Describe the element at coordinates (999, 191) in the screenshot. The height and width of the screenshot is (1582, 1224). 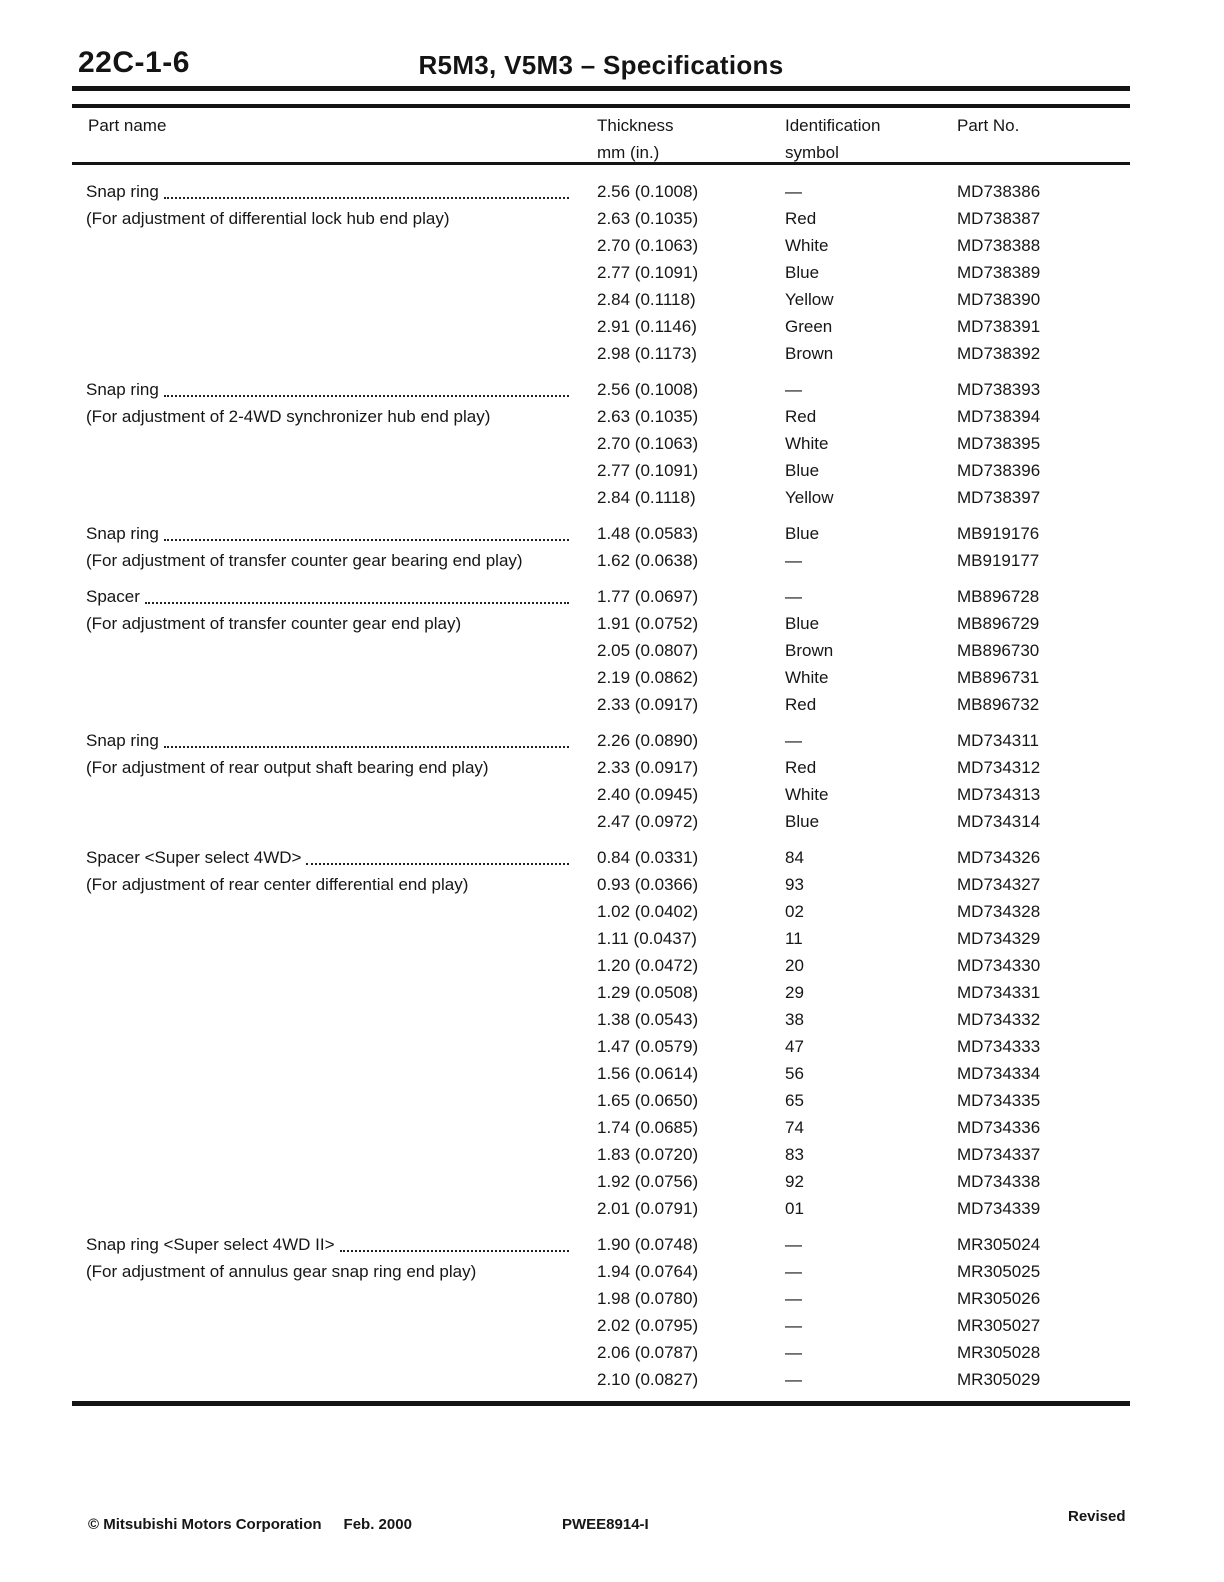
I see `partno-cell: MD738386` at that location.